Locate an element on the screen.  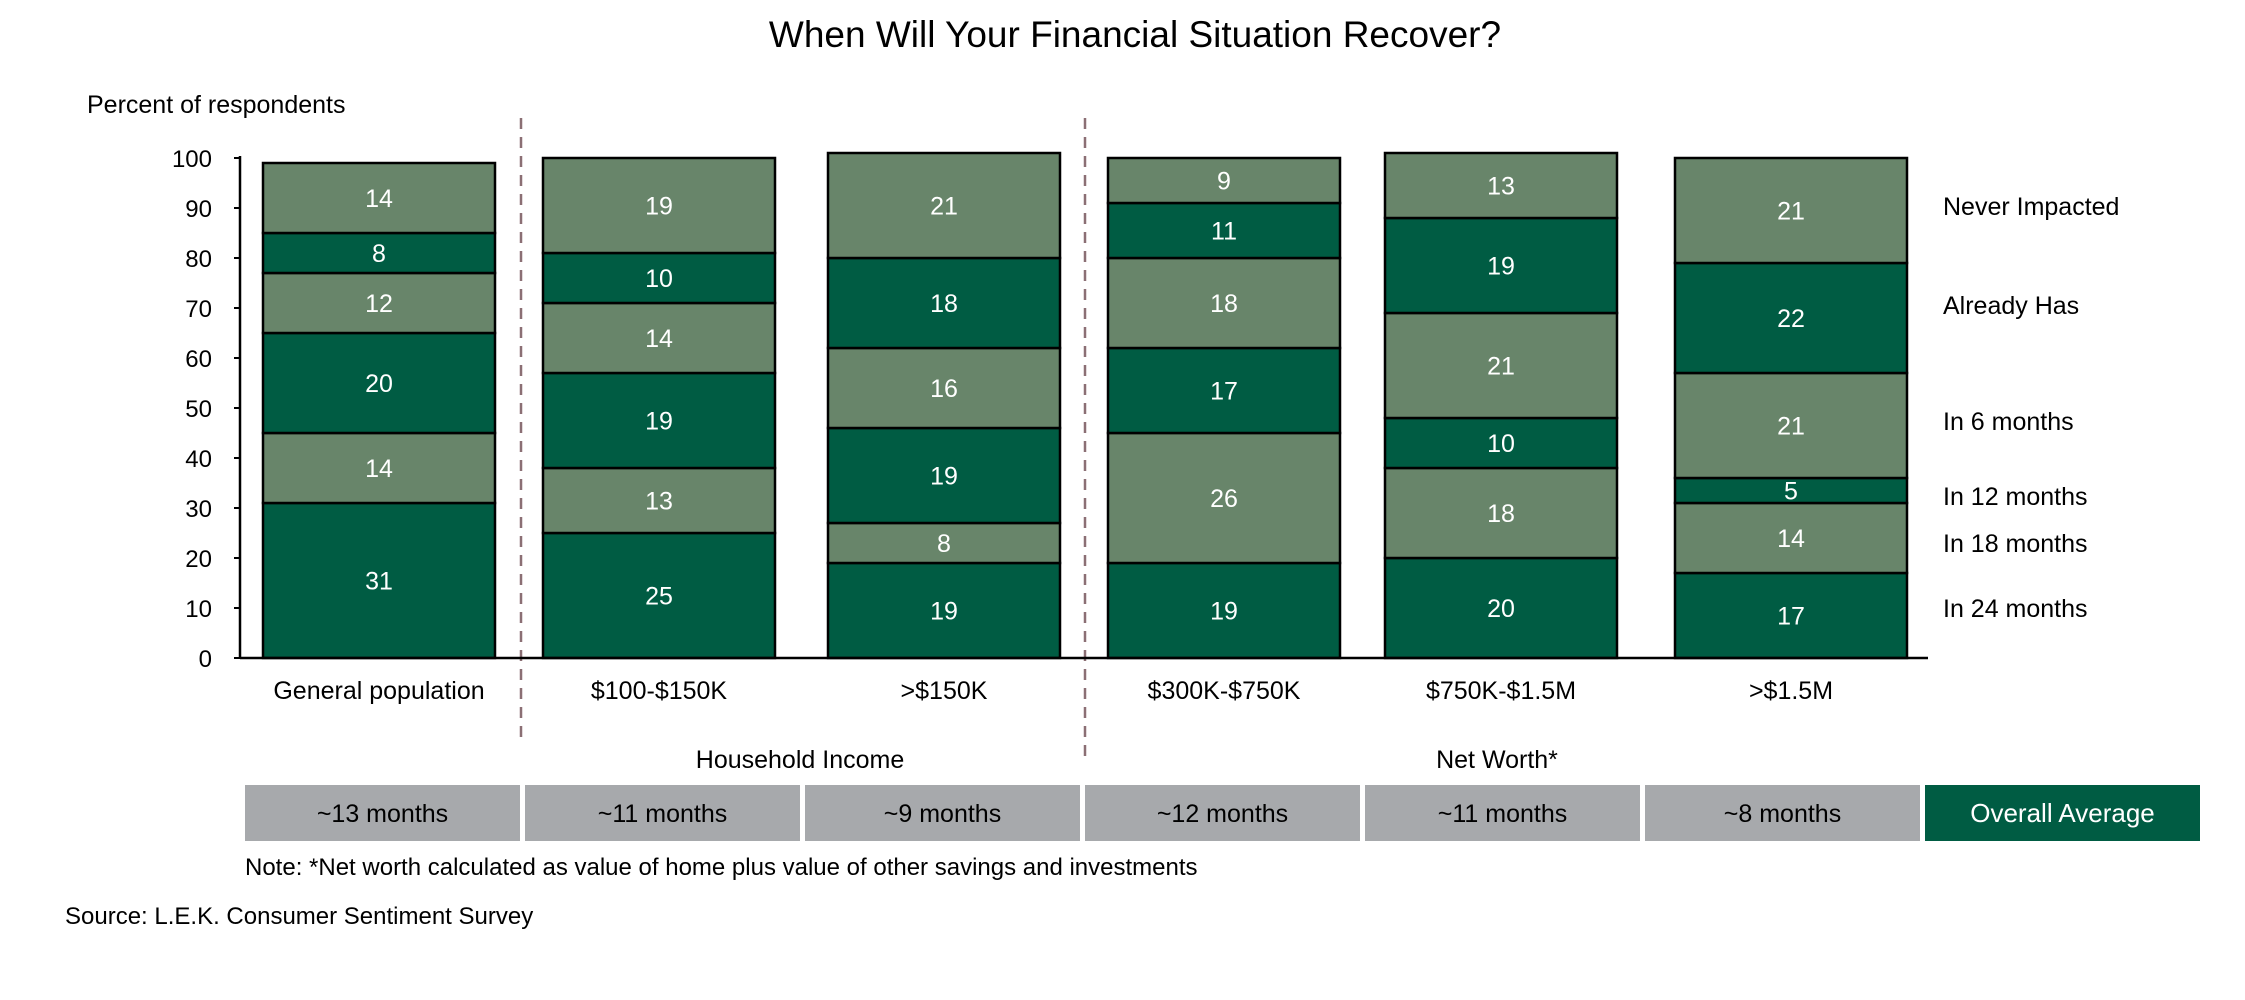
y-tick-label: 70 is located at coordinates (198, 309).